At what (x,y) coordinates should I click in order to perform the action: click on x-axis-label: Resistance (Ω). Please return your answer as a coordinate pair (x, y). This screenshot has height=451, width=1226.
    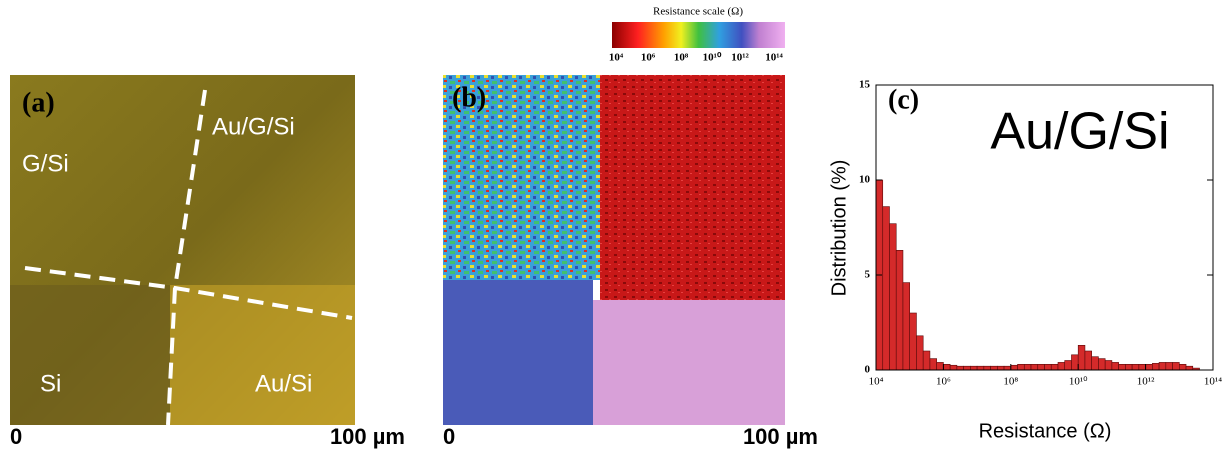
    Looking at the image, I should click on (1045, 431).